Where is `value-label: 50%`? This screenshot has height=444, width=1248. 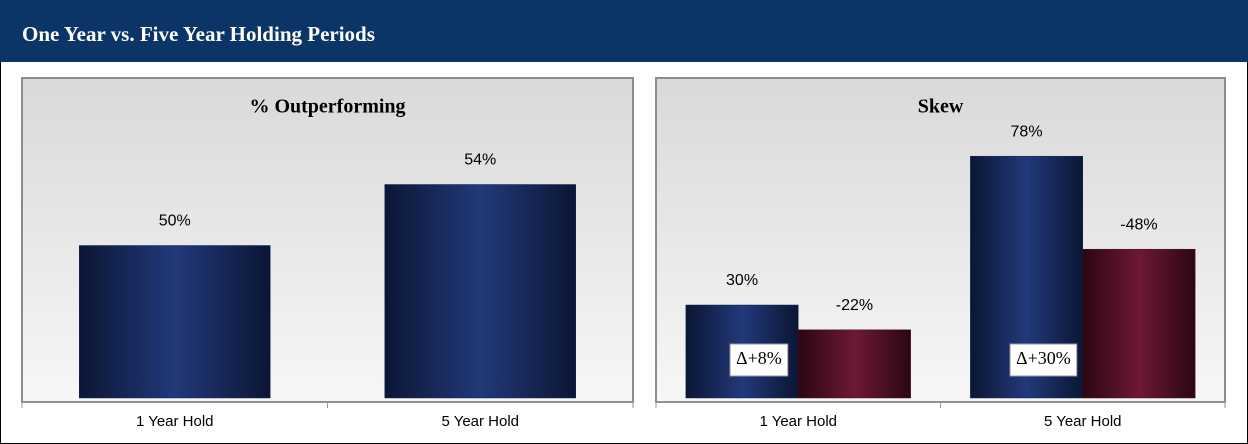 value-label: 50% is located at coordinates (175, 221).